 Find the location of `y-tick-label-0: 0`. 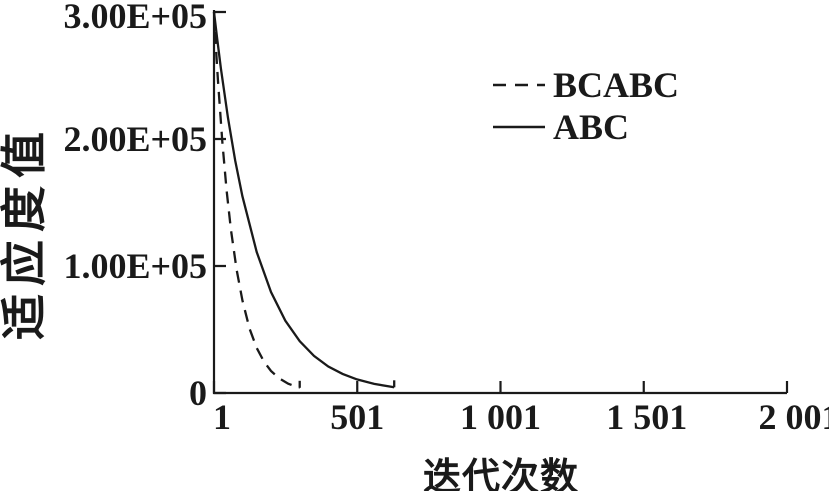

y-tick-label-0: 0 is located at coordinates (198, 393).